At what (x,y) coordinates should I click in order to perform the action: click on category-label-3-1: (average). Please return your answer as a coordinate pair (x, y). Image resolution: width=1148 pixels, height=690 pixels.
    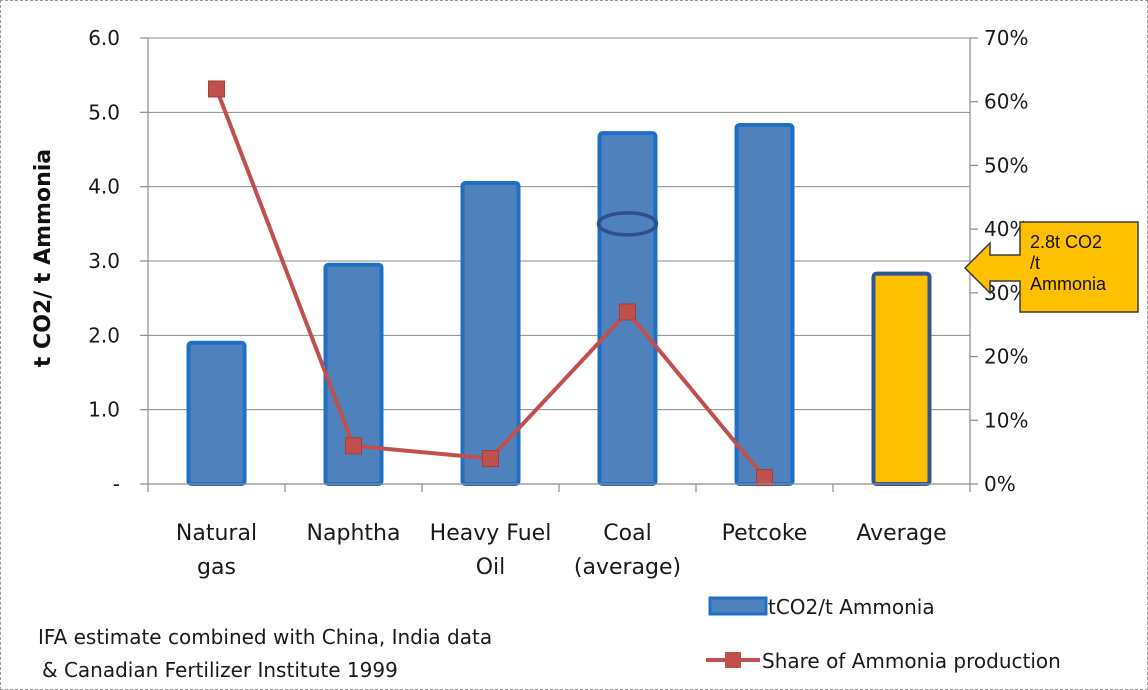
    Looking at the image, I should click on (627, 567).